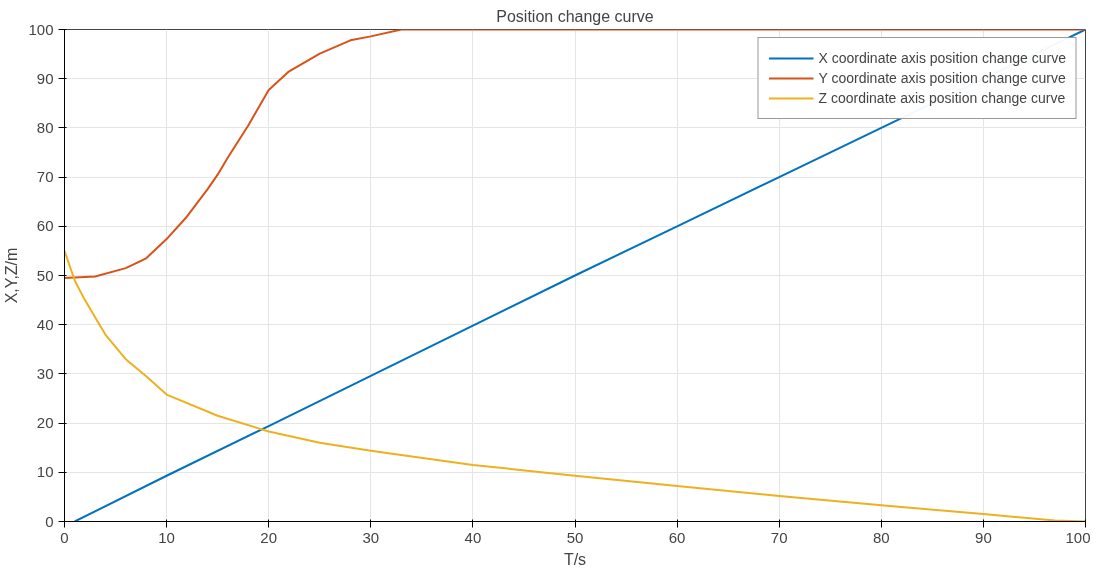 This screenshot has width=1096, height=577. Describe the element at coordinates (983, 537) in the screenshot. I see `x-tick-label: 90` at that location.